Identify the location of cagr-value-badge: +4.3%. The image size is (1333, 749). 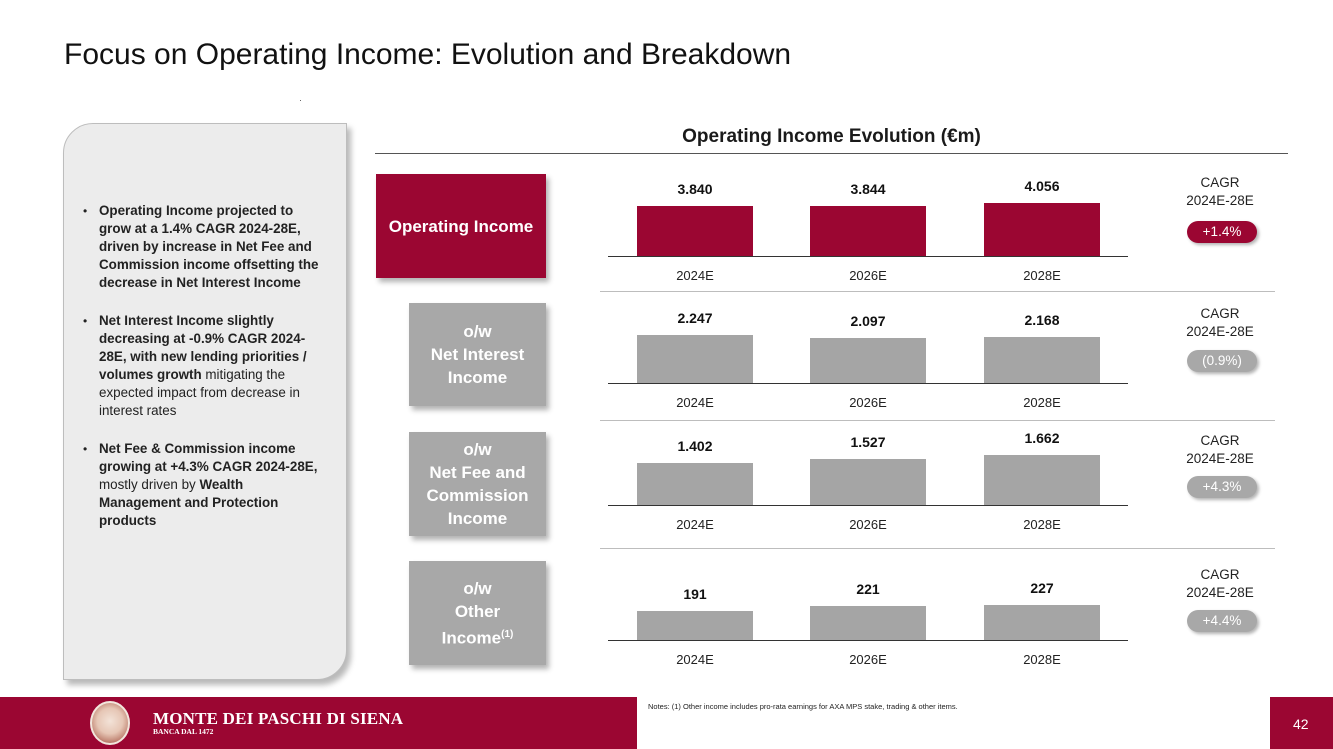
(1222, 487).